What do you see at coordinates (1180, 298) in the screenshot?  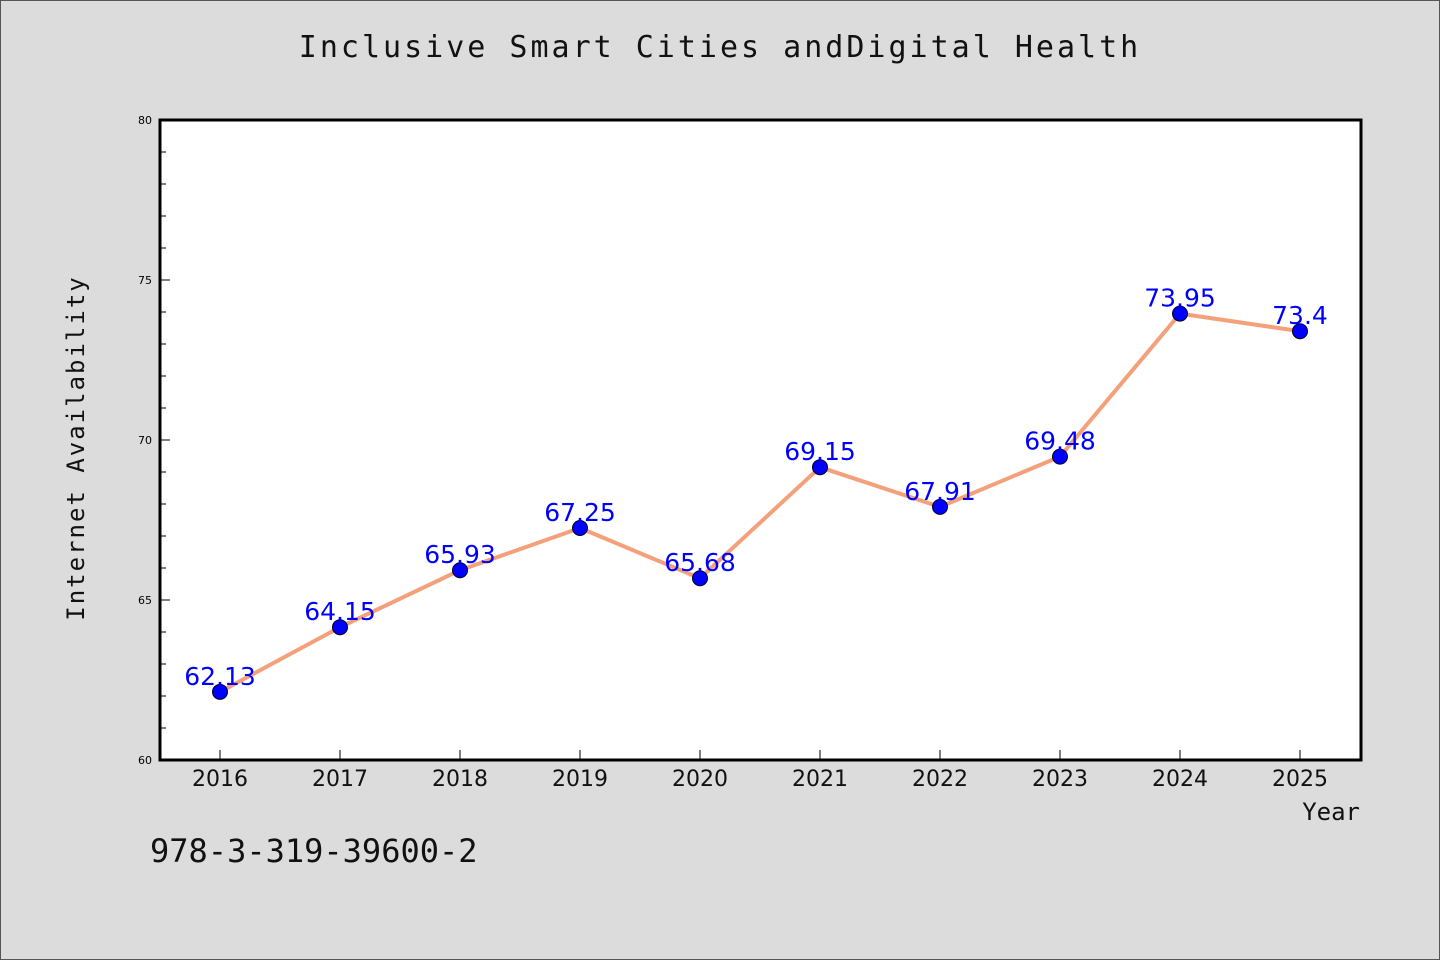 I see `data-label: 73.95` at bounding box center [1180, 298].